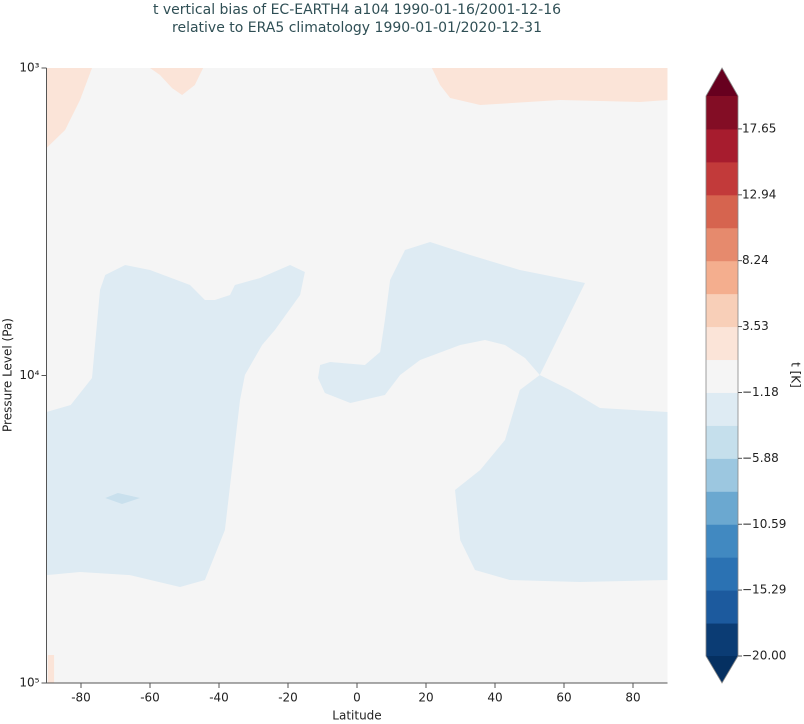  What do you see at coordinates (632, 698) in the screenshot?
I see `x-tick-label: 80` at bounding box center [632, 698].